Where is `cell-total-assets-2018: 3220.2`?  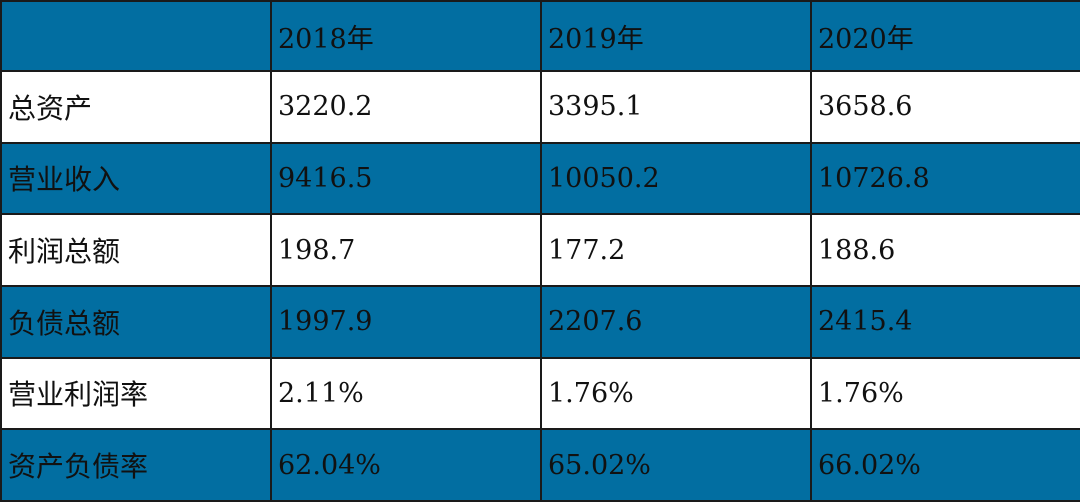
cell-total-assets-2018: 3220.2 is located at coordinates (406, 107).